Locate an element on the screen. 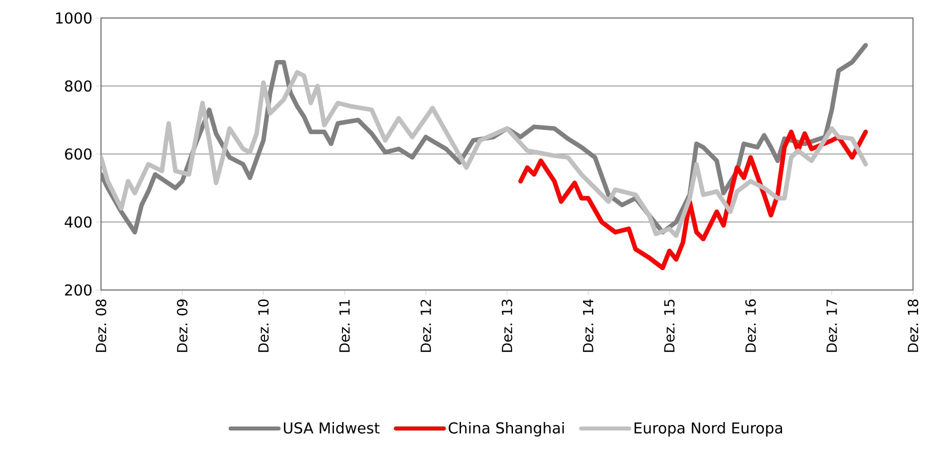 Image resolution: width=937 pixels, height=454 pixels. x-tick-label: Dez. 17 is located at coordinates (831, 326).